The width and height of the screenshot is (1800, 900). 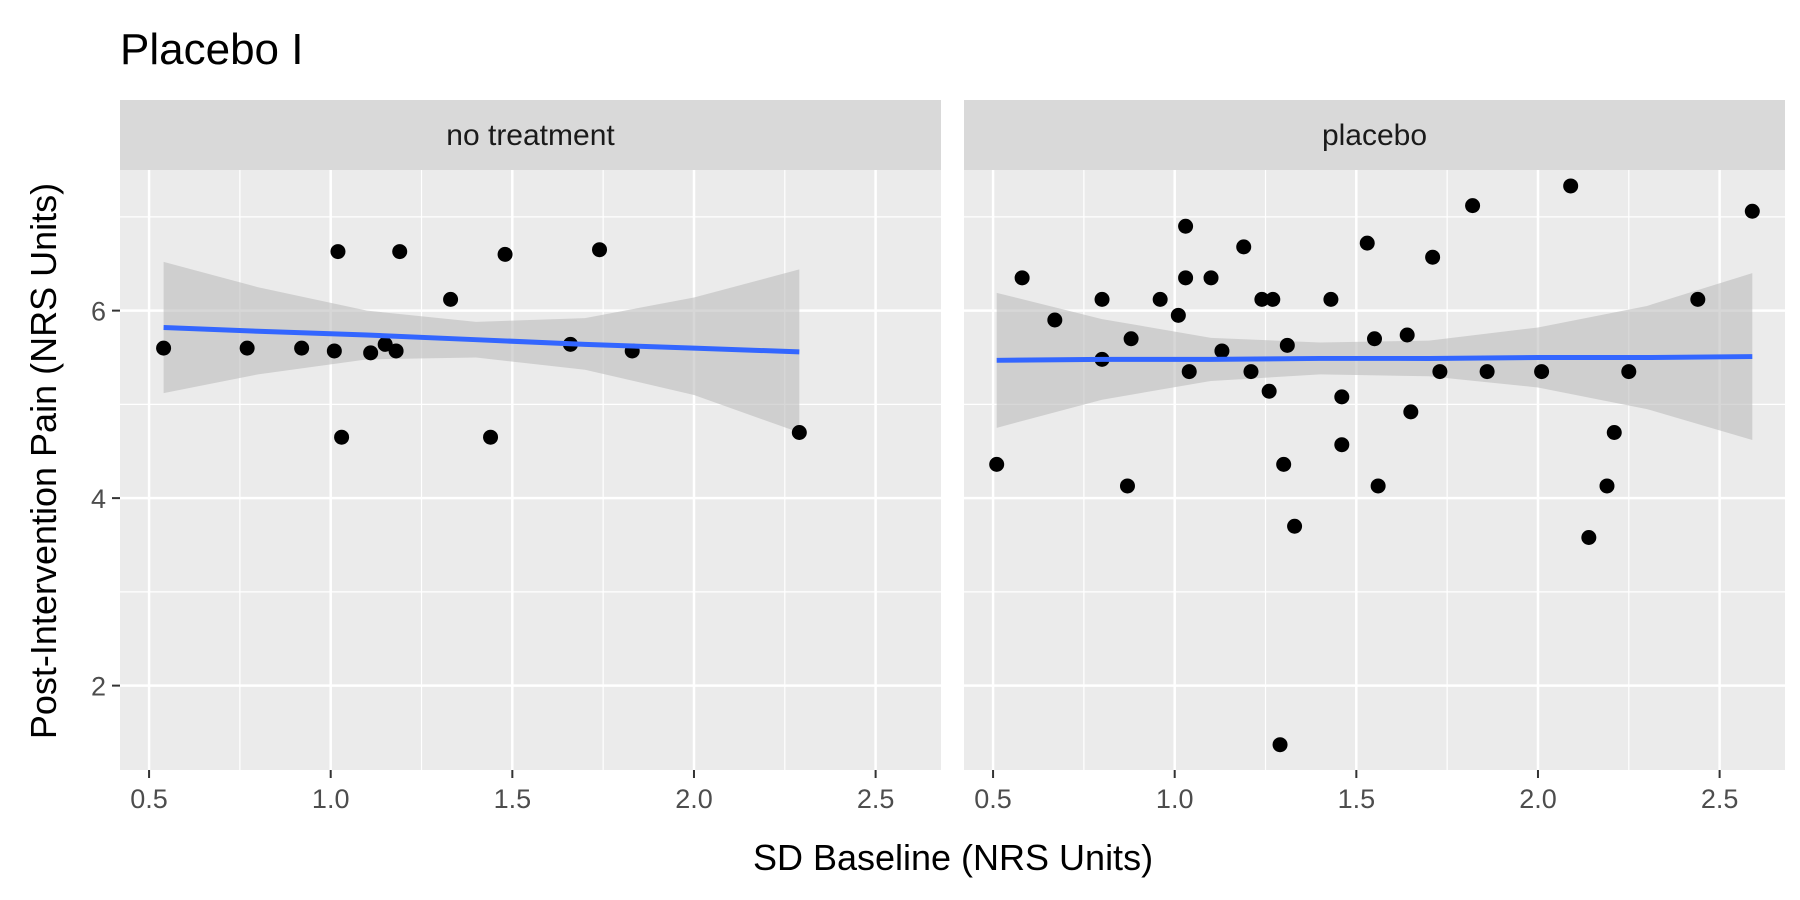 What do you see at coordinates (98, 687) in the screenshot?
I see `y-tick-label: 2` at bounding box center [98, 687].